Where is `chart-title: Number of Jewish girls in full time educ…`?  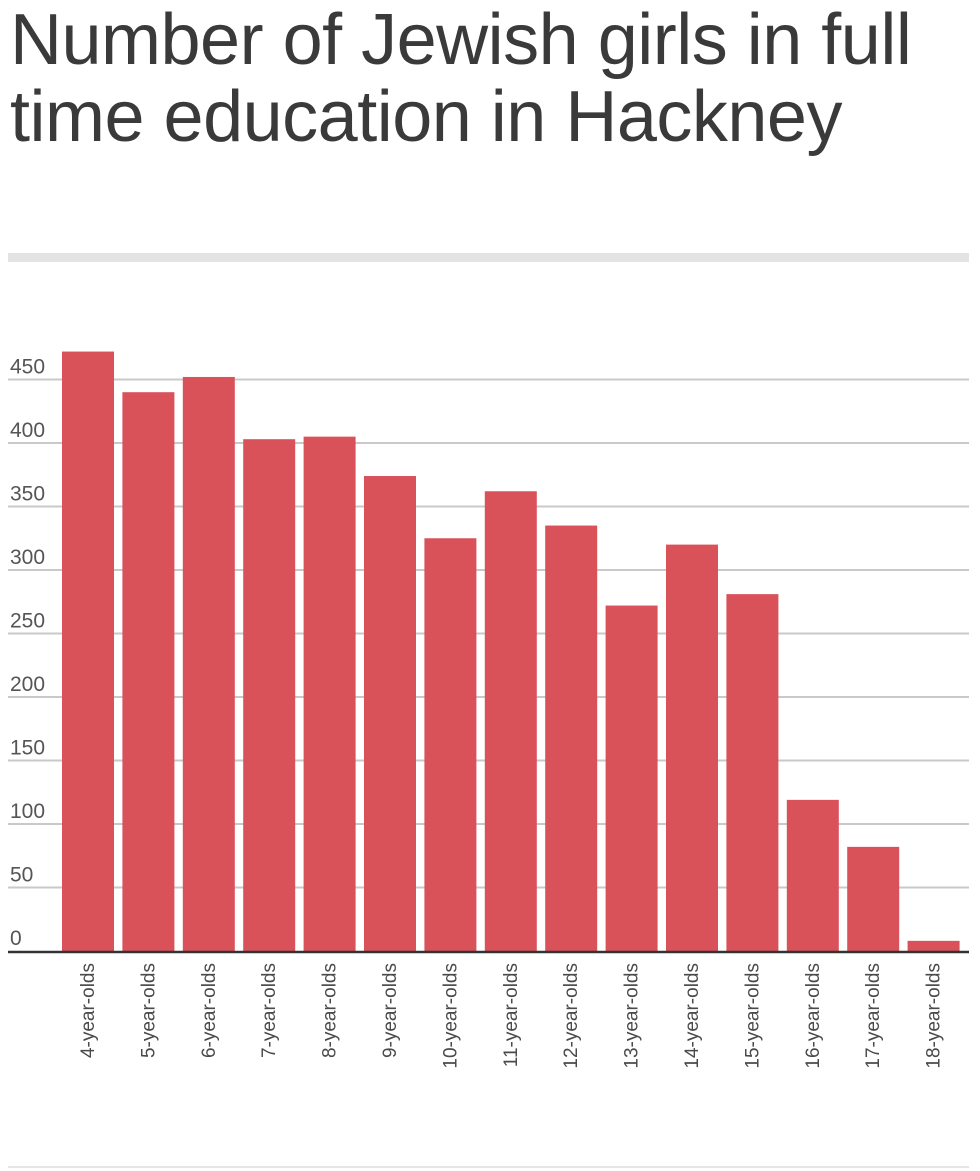 chart-title: Number of Jewish girls in full time educ… is located at coordinates (461, 78).